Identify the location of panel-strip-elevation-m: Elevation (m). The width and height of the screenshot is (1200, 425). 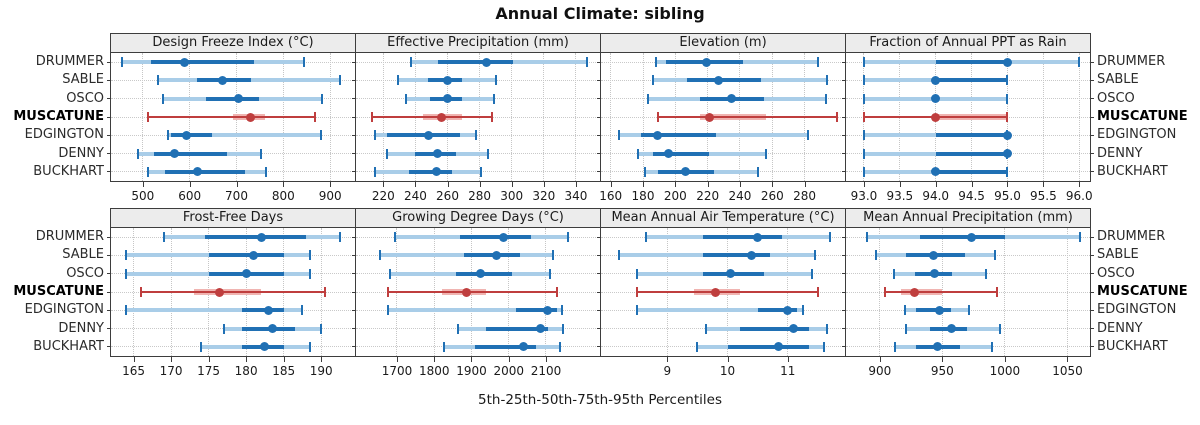
(723, 43).